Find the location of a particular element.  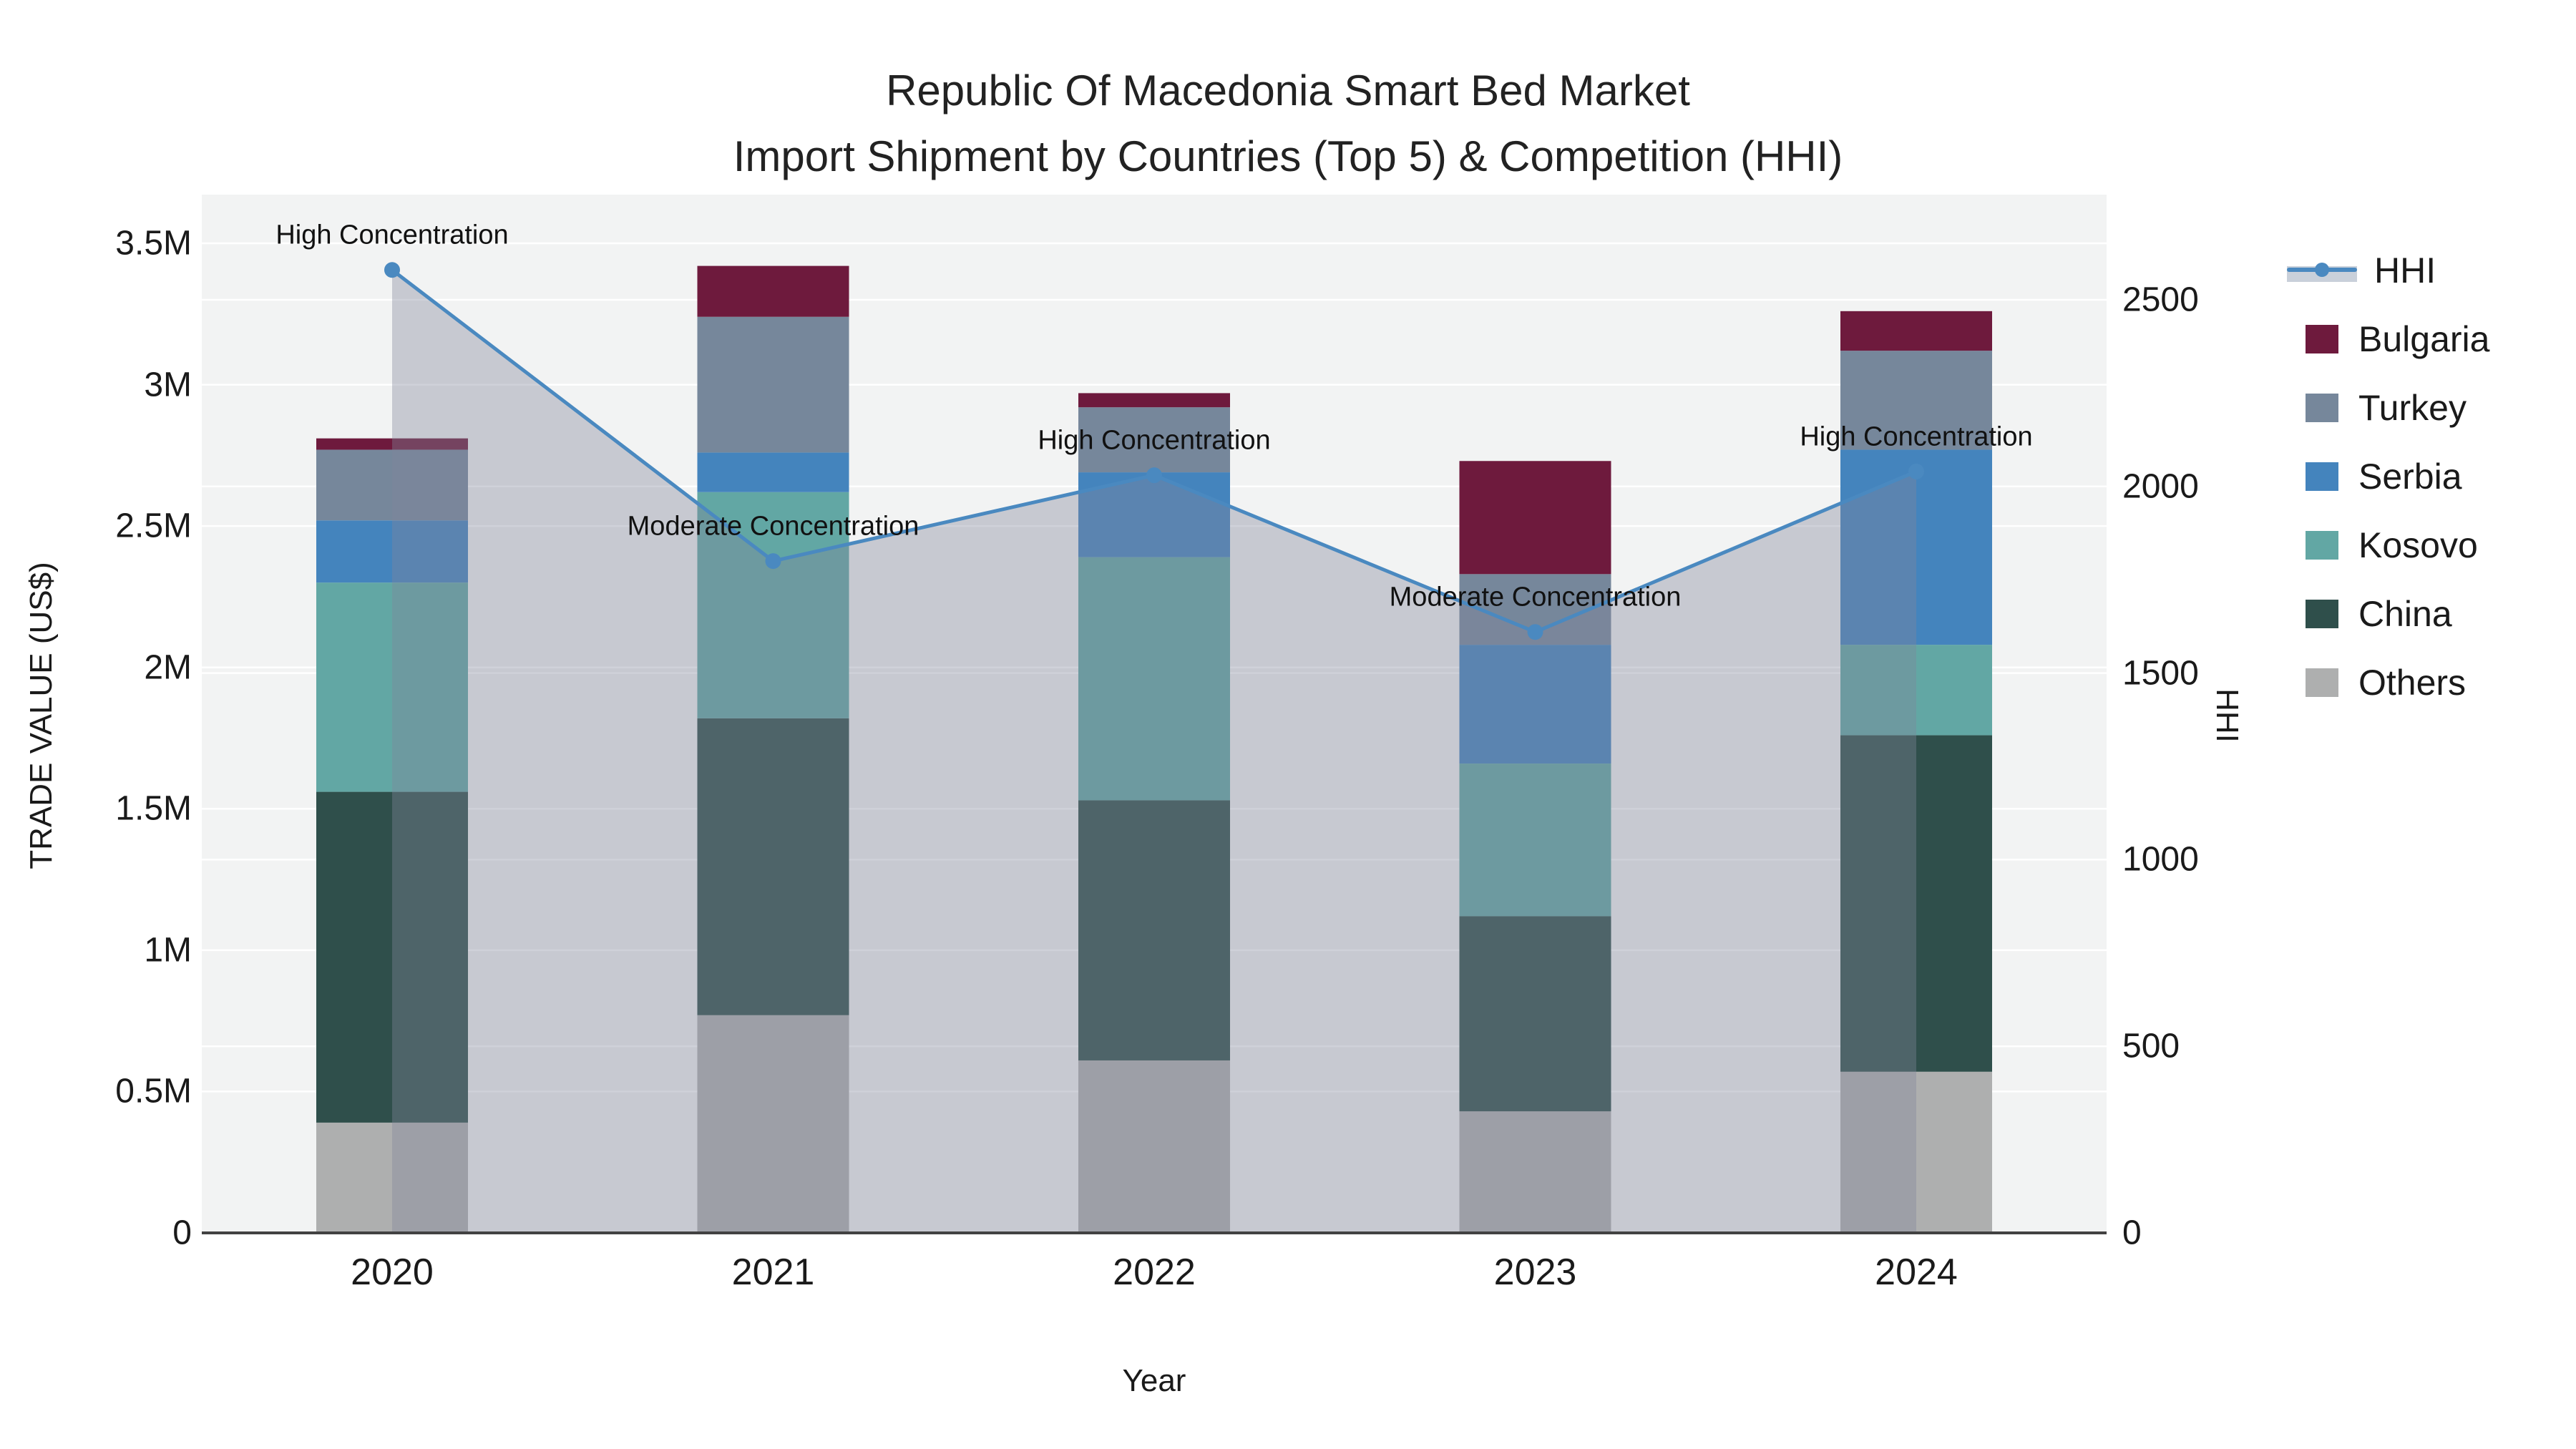

bar-segment-kosovo-2020 is located at coordinates (392, 687).